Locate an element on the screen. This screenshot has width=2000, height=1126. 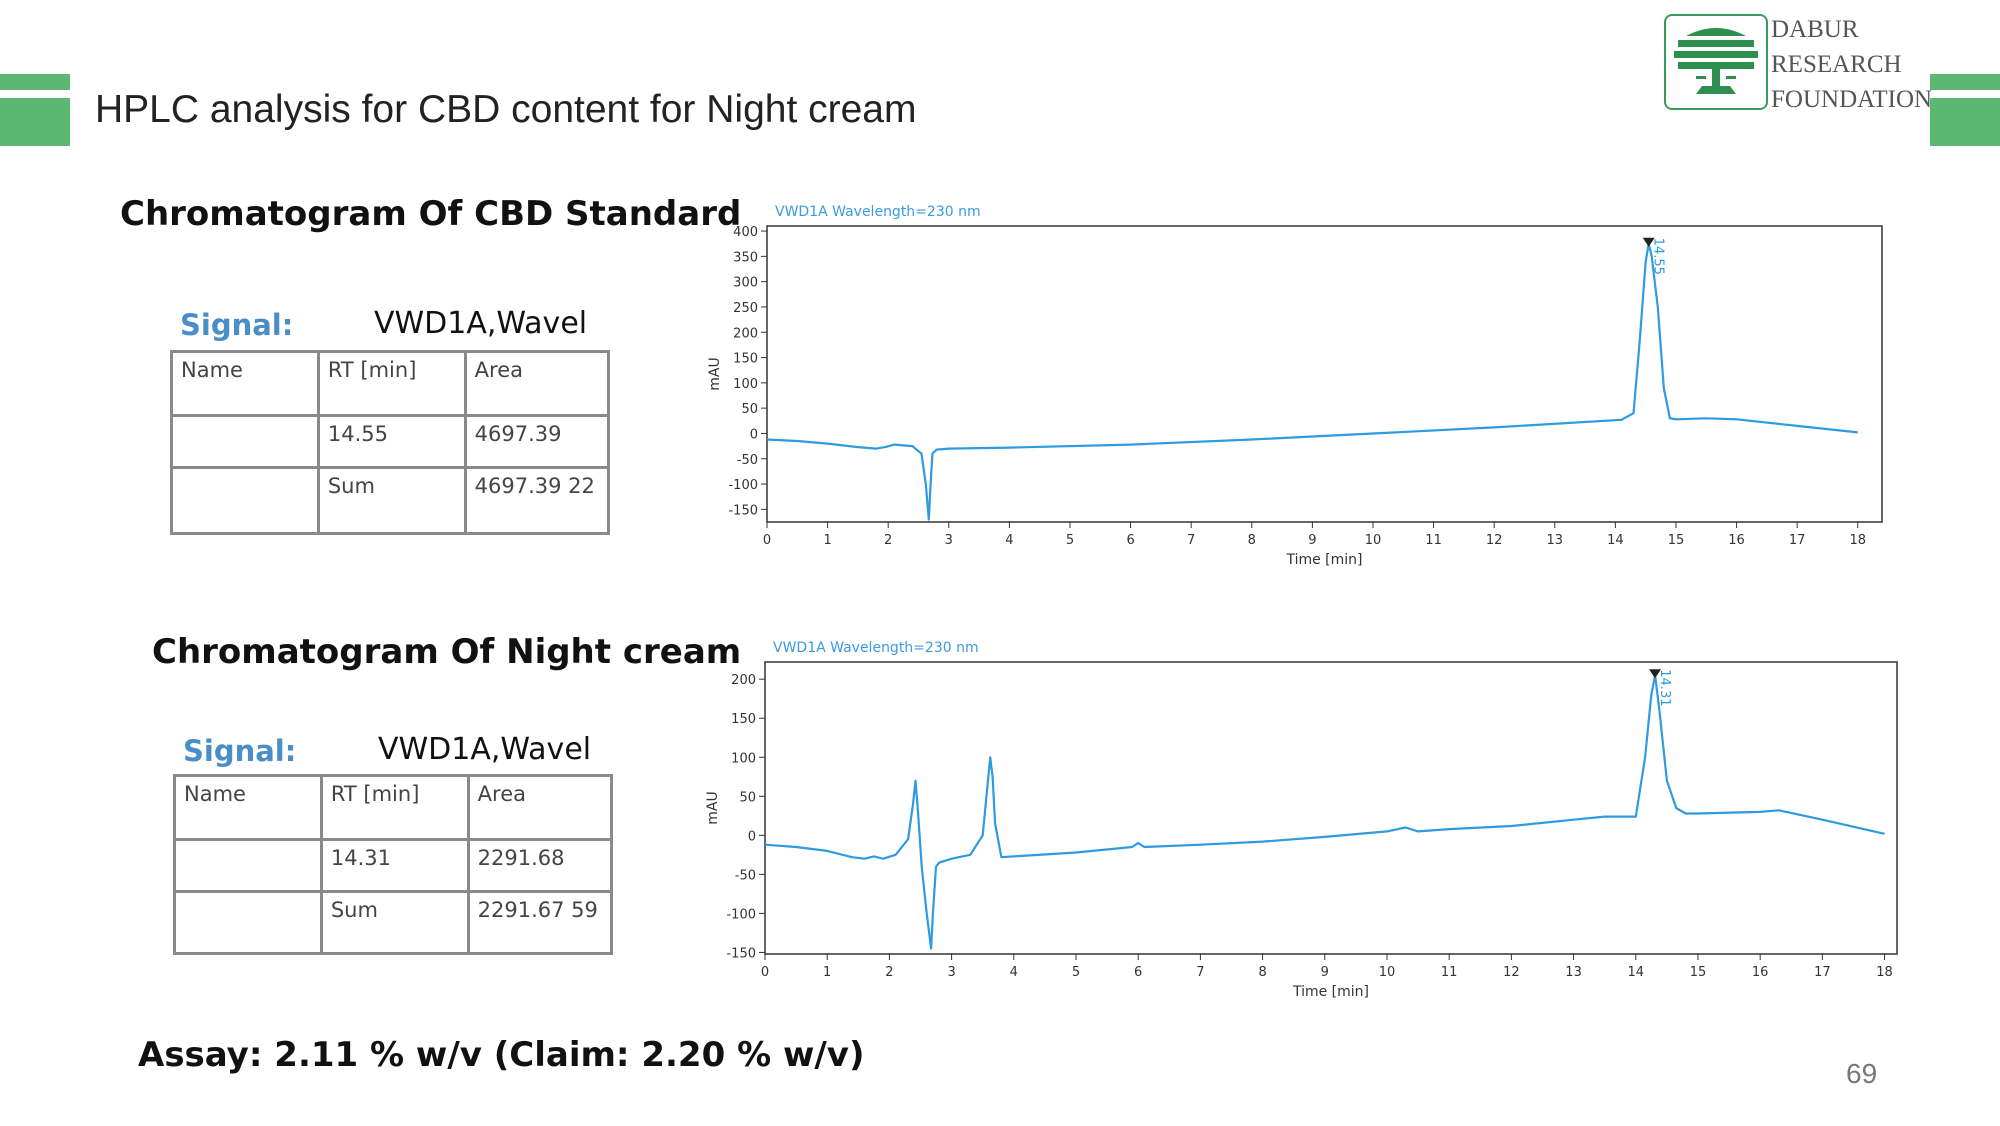
logo-line-1: DABUR is located at coordinates (1815, 29).